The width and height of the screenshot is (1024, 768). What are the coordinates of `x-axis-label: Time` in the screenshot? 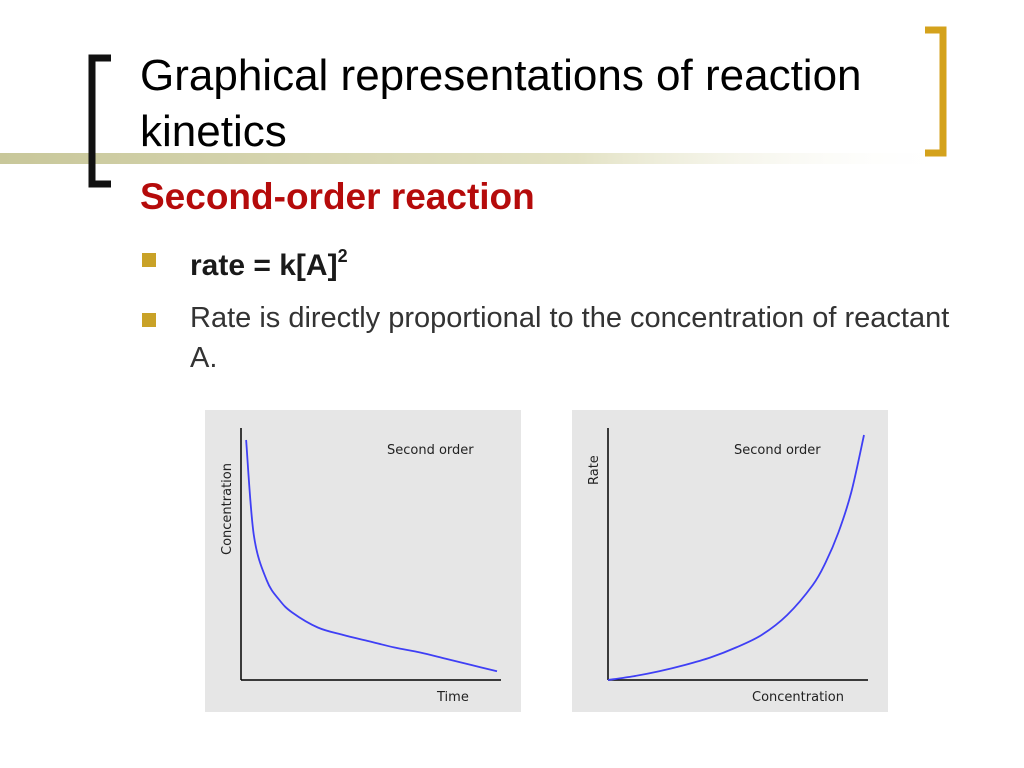 It's located at (452, 697).